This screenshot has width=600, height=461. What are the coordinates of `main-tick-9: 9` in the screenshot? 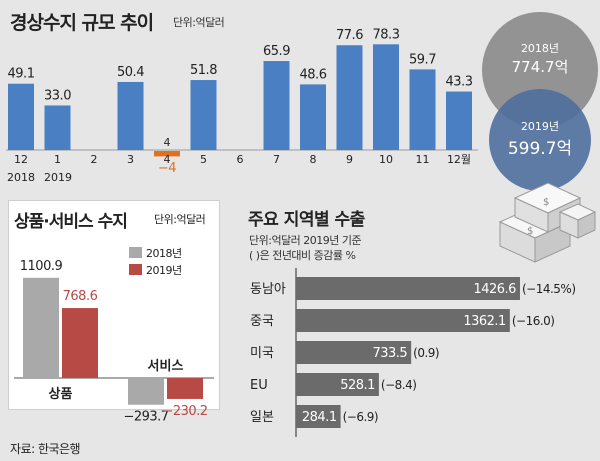 It's located at (349, 159).